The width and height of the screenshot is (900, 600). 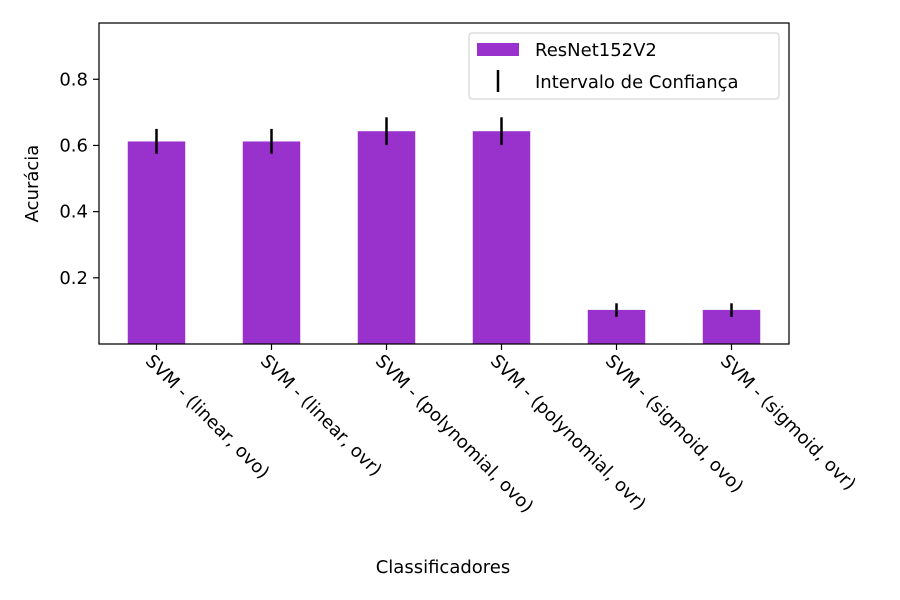 I want to click on y-axis-label: Acurácia, so click(x=32, y=184).